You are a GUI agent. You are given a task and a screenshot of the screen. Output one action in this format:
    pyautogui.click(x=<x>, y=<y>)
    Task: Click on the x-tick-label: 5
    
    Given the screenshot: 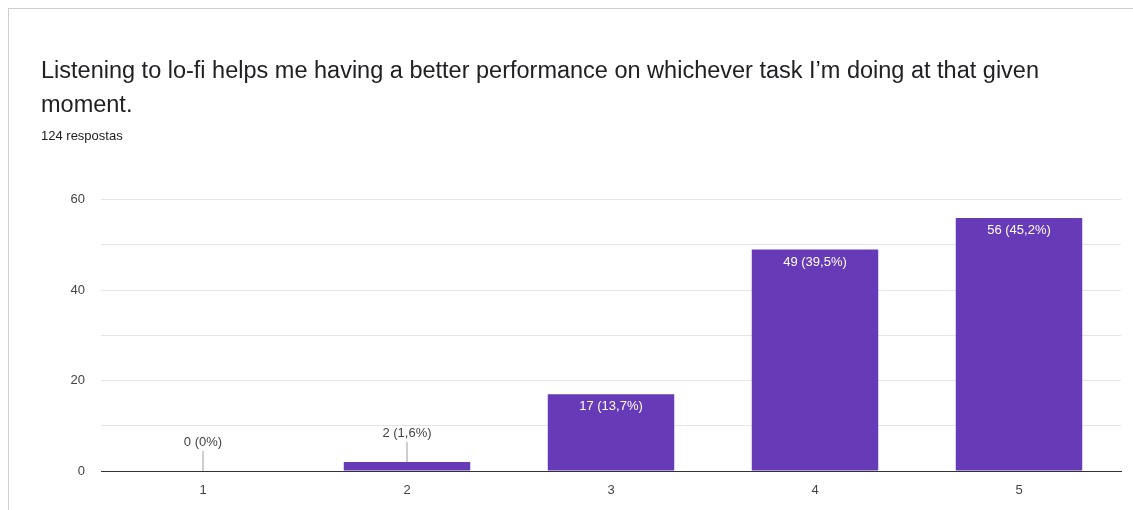 What is the action you would take?
    pyautogui.click(x=1019, y=490)
    